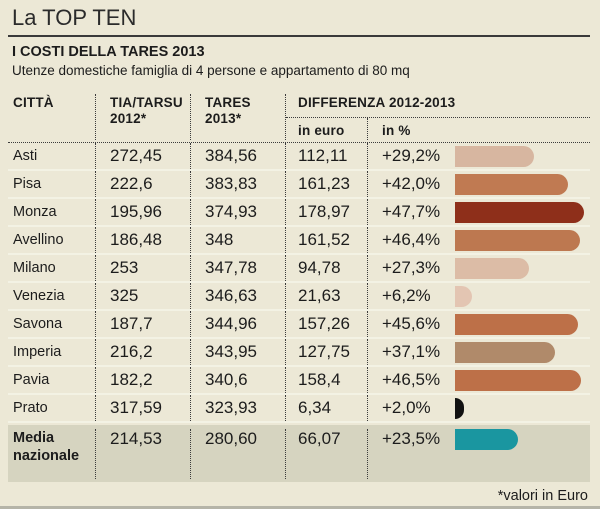  I want to click on summary-city-label: Media nazionale, so click(52, 454).